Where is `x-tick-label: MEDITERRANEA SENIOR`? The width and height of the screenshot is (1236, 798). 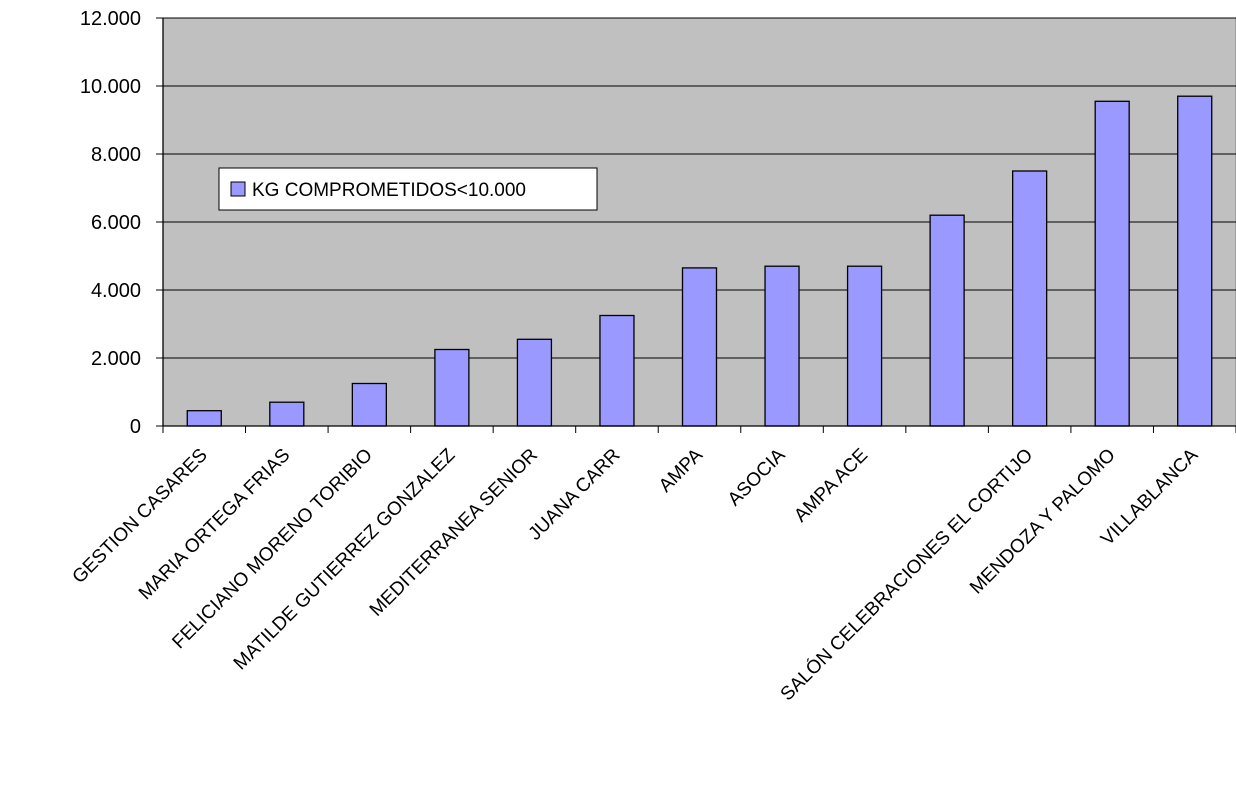
x-tick-label: MEDITERRANEA SENIOR is located at coordinates (454, 533).